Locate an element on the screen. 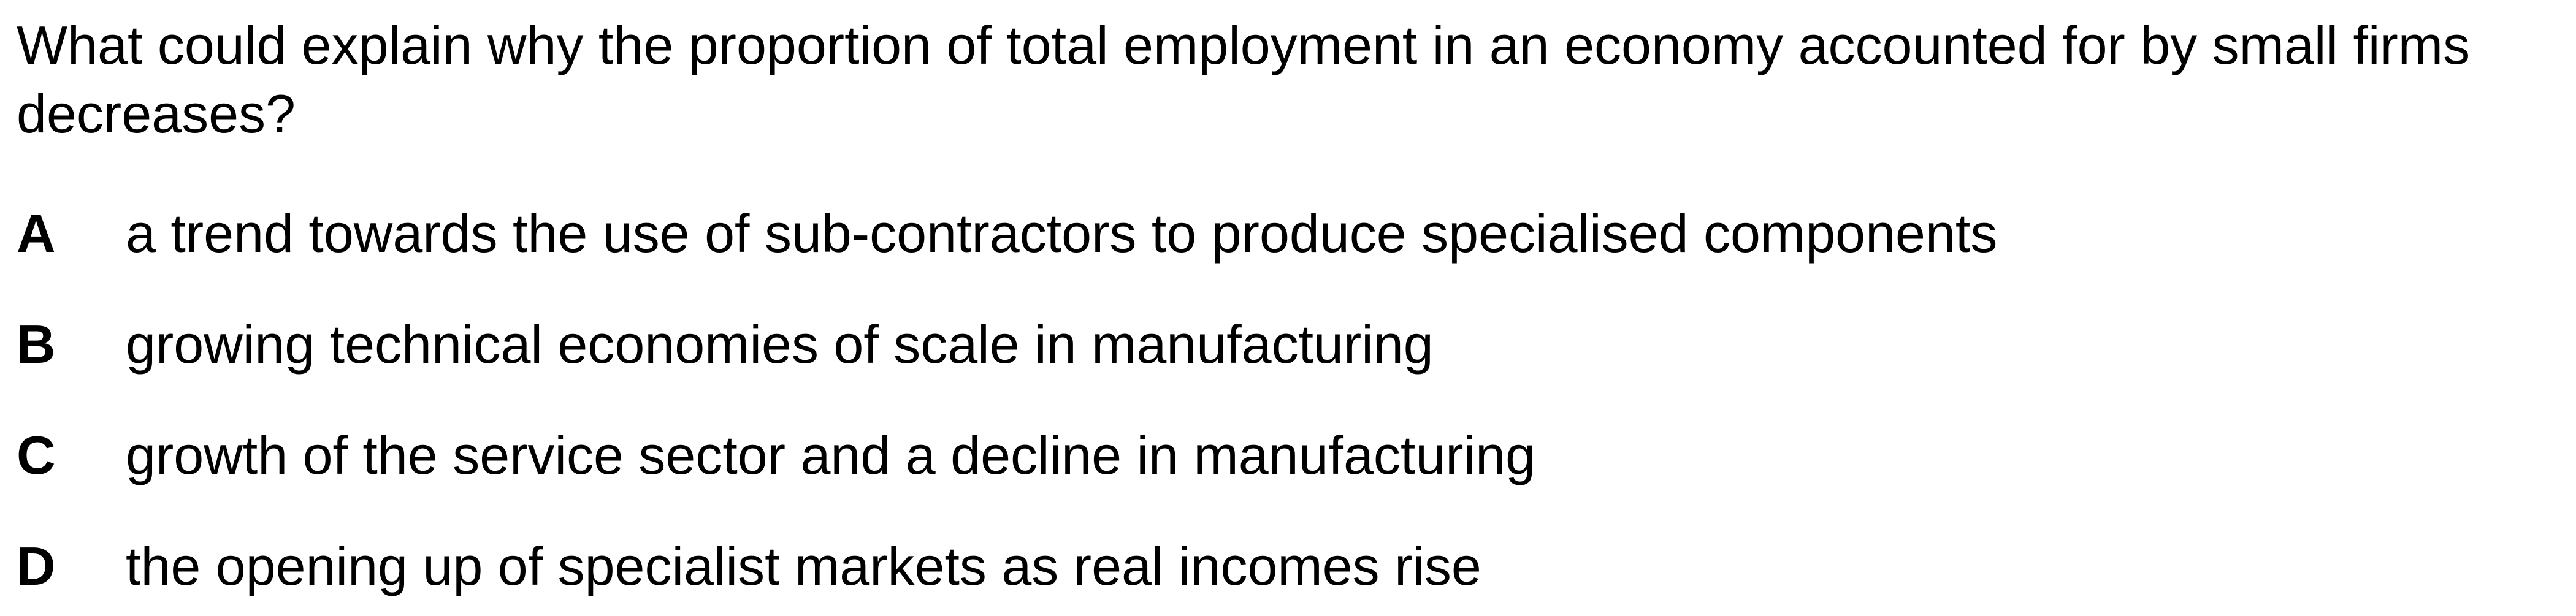 This screenshot has width=2576, height=616. option-letter: A is located at coordinates (36, 233).